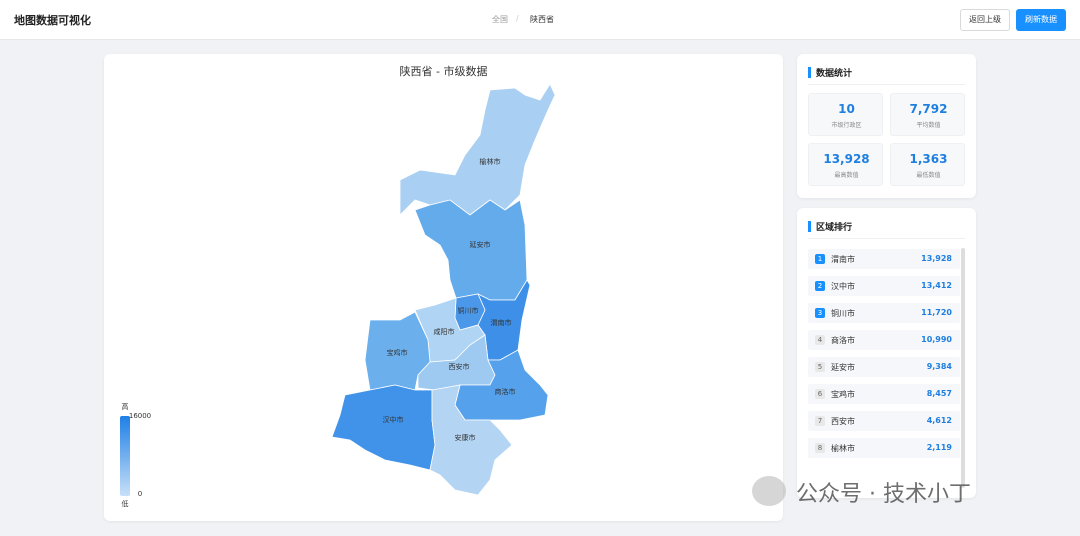 The image size is (1080, 536). I want to click on rank-value: 4,612, so click(939, 420).